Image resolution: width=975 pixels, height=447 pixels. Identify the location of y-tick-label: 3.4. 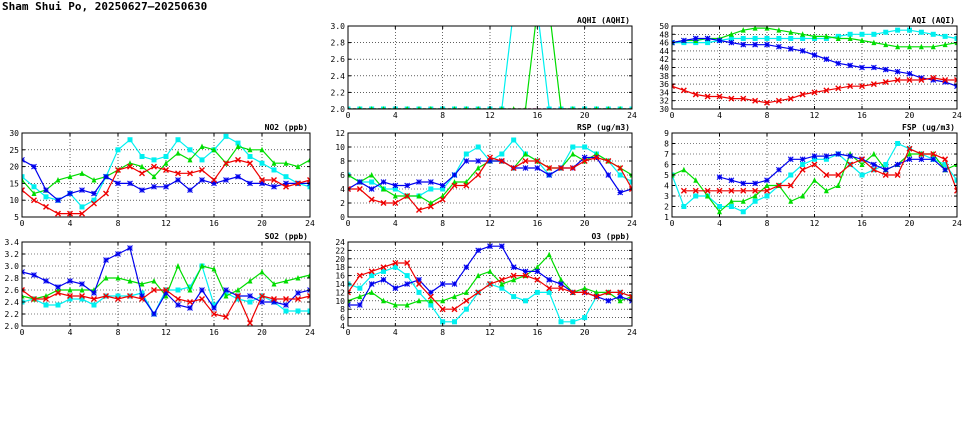
(12, 242).